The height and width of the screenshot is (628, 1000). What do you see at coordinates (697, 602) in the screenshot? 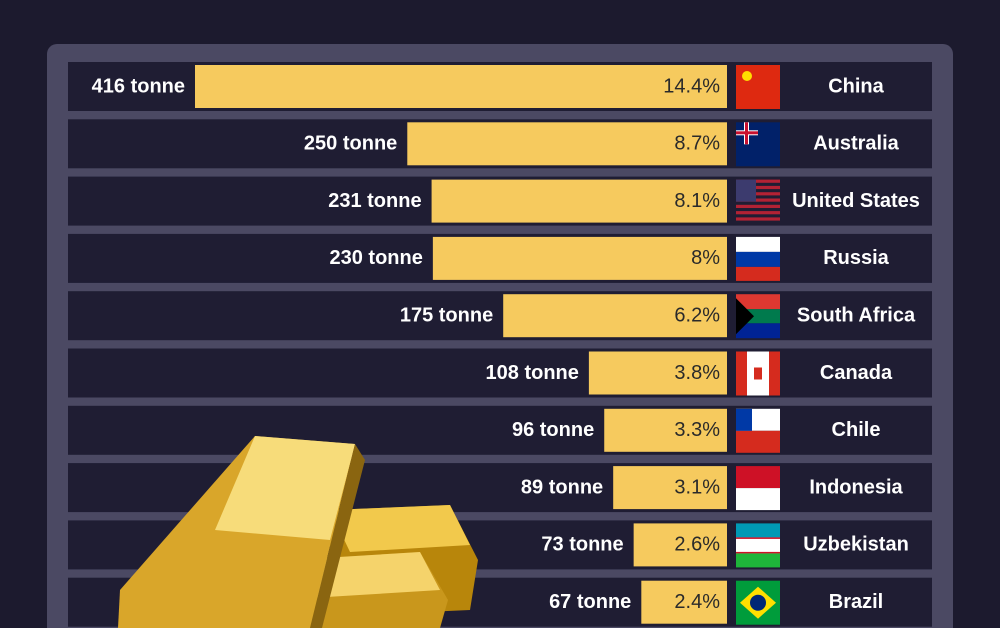
I see `share-label: 2.4%` at bounding box center [697, 602].